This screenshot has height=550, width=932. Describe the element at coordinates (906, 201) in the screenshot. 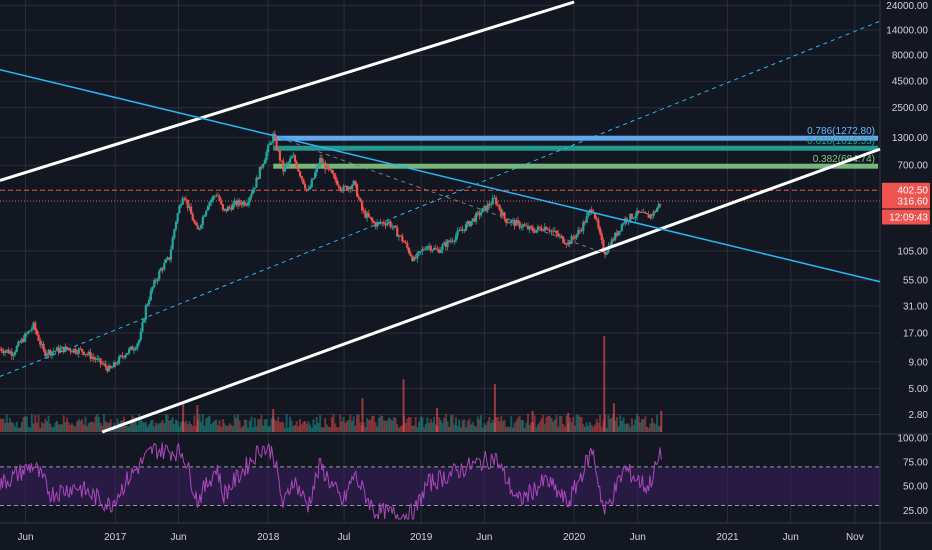

I see `last-price-badge` at that location.